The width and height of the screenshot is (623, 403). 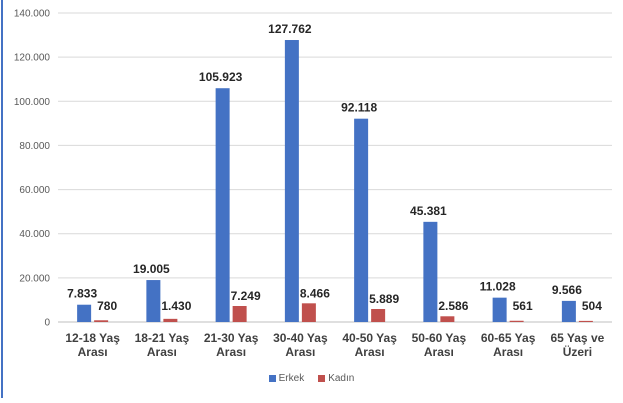 I want to click on x-category-label: 60-65 Yaş, so click(x=508, y=338).